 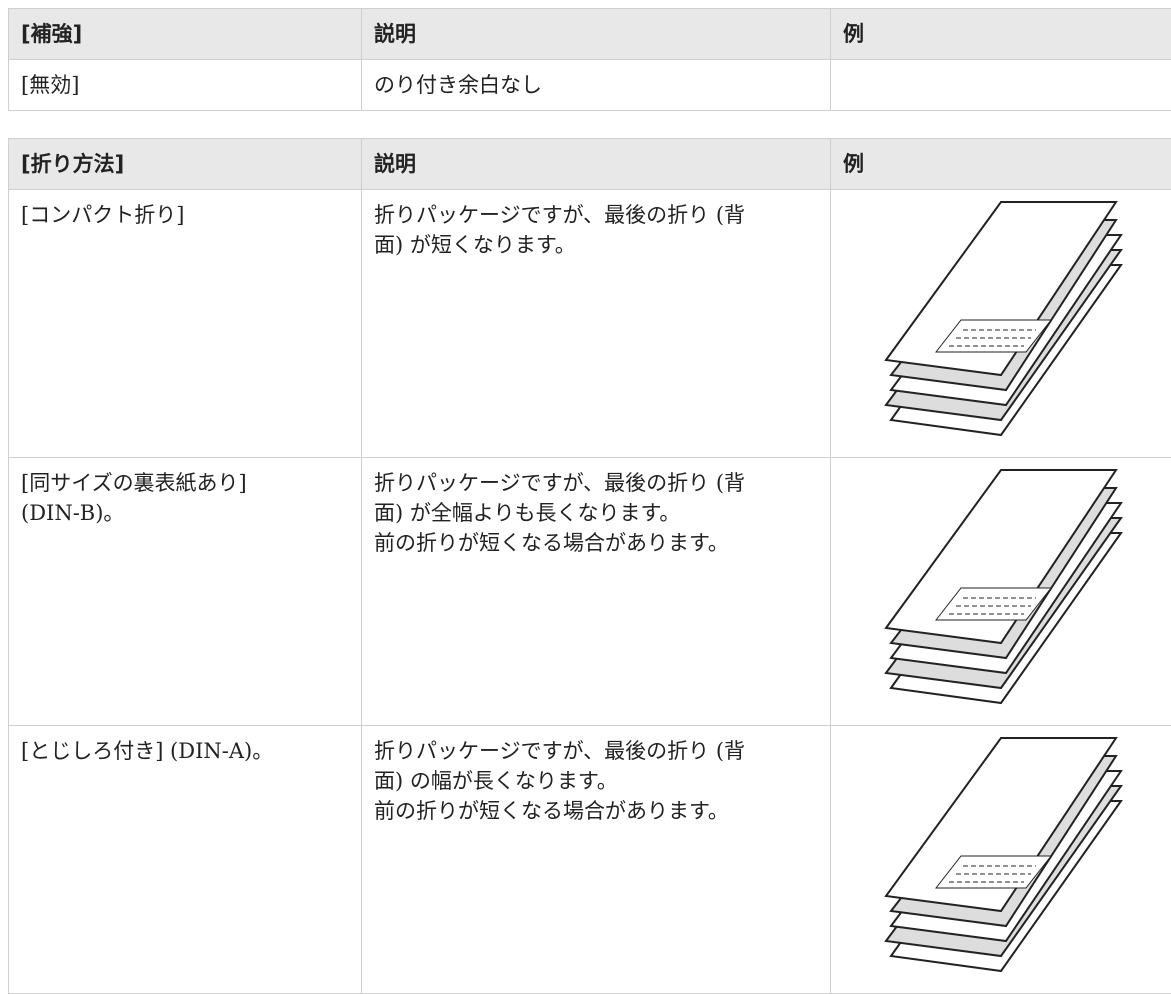 I want to click on header: [補強], so click(x=185, y=34).